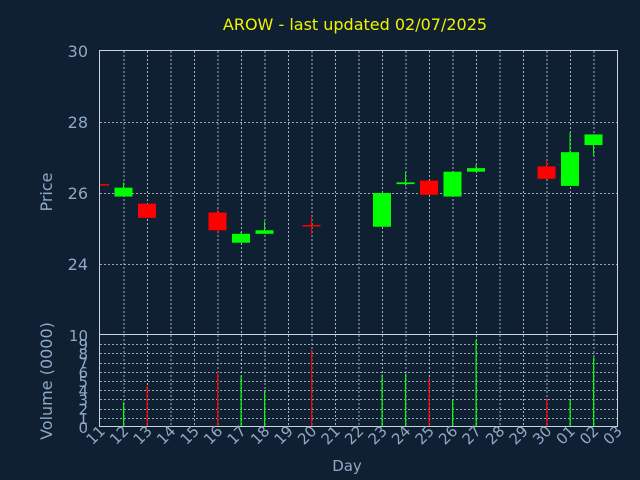 The image size is (640, 480). I want to click on volume-axis-label: Volume (0000), so click(46, 381).